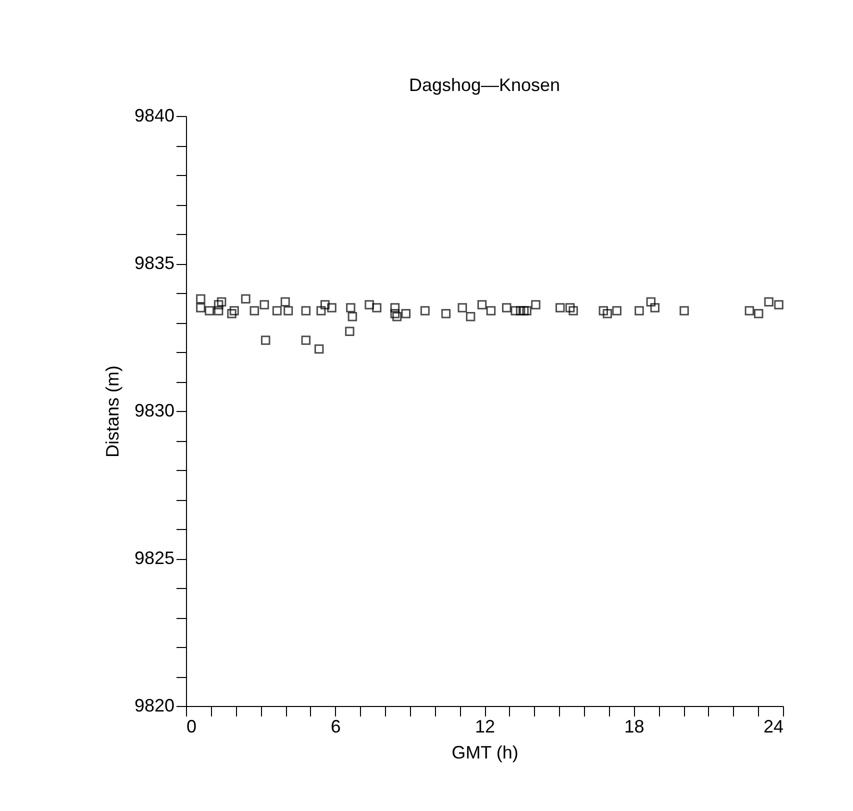  I want to click on x-axis-title: GMT (h), so click(485, 752).